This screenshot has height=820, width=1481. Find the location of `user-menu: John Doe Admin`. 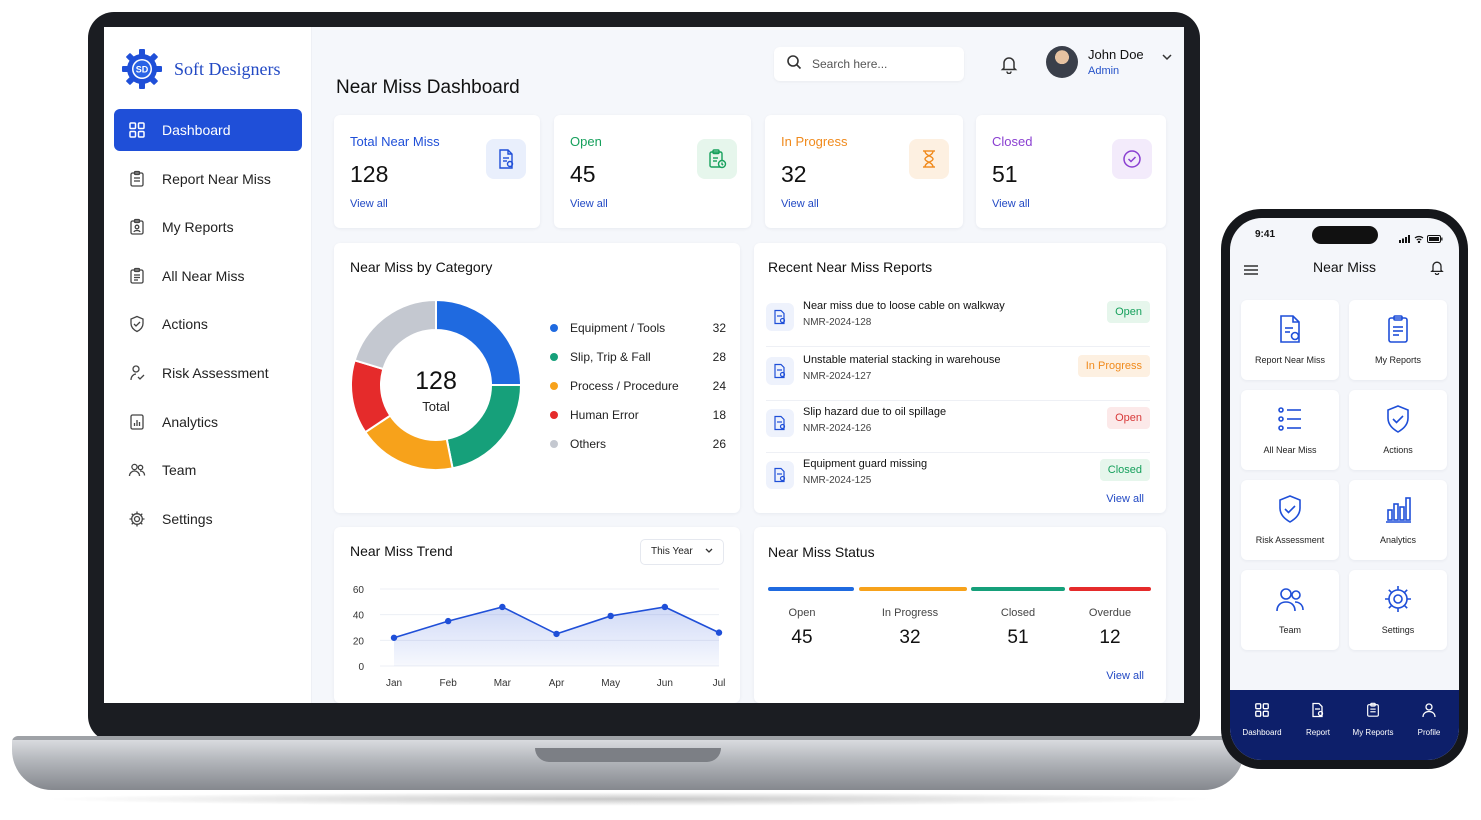

user-menu: John Doe Admin is located at coordinates (1109, 62).